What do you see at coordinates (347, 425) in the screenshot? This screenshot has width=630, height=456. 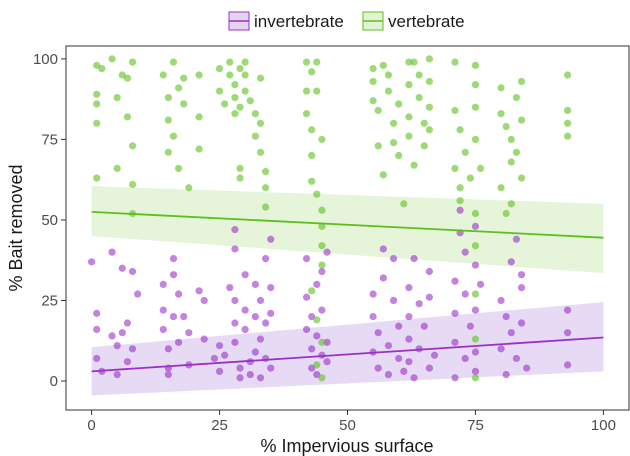 I see `x-tick-label: 50` at bounding box center [347, 425].